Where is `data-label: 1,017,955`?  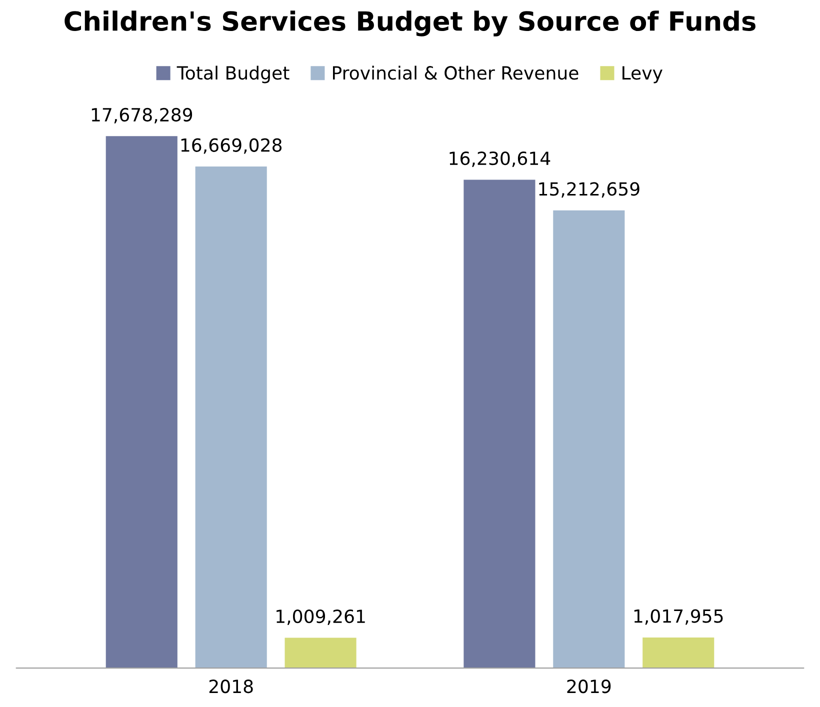 data-label: 1,017,955 is located at coordinates (678, 617).